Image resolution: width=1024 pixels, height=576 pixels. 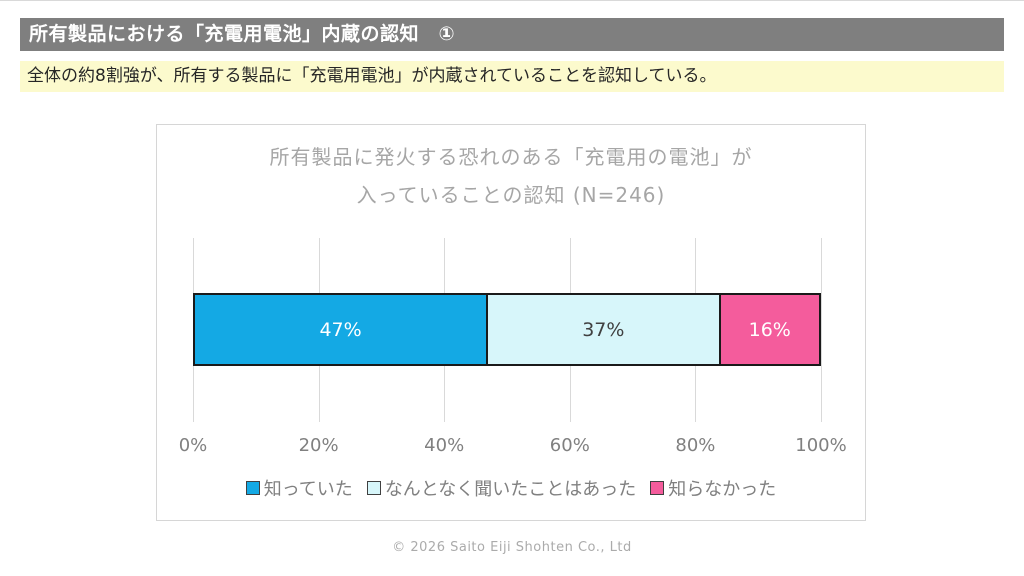 I want to click on slide-top-border, so click(x=512, y=0).